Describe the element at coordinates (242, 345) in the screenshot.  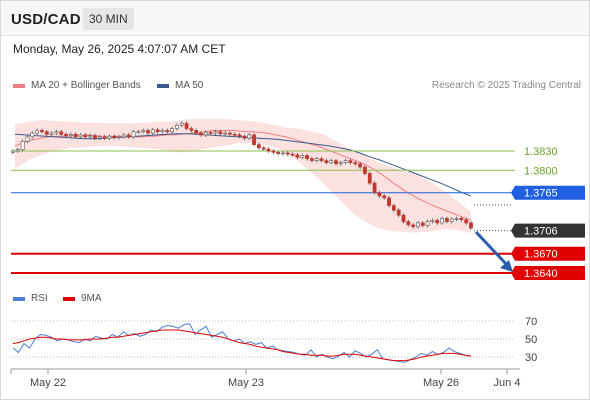
I see `rsi-ma-line` at that location.